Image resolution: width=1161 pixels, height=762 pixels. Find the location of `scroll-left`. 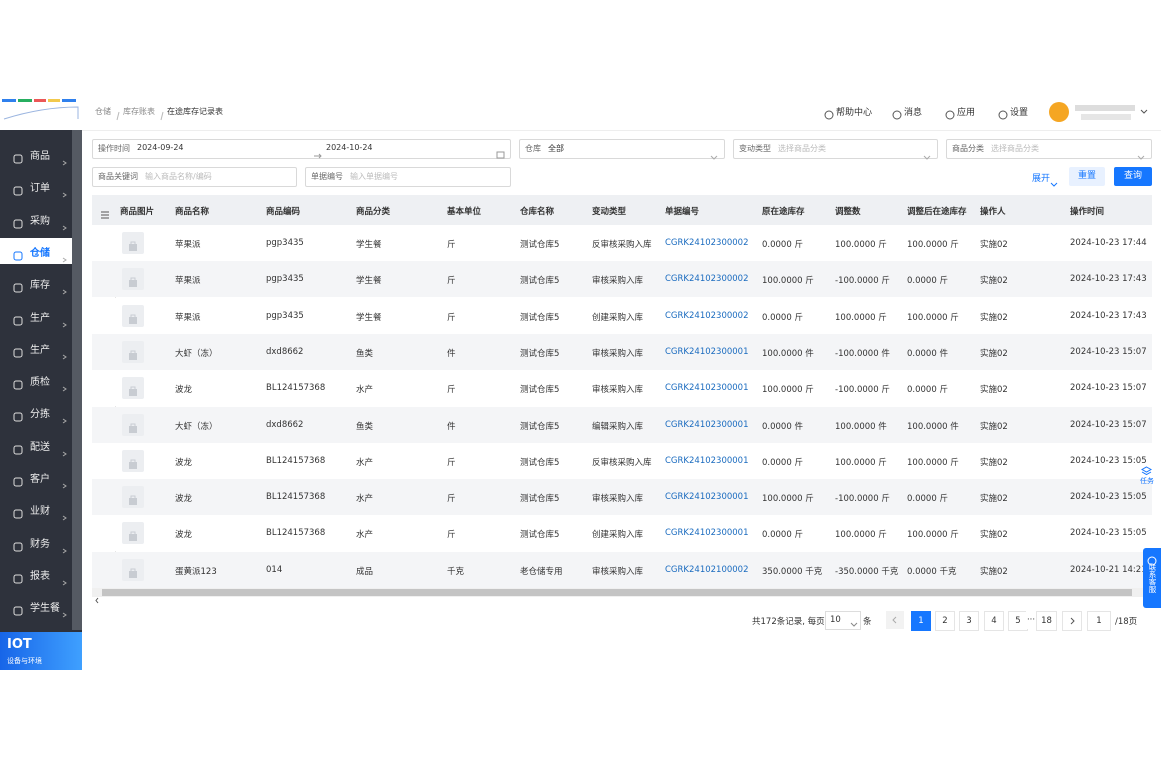

scroll-left is located at coordinates (97, 598).